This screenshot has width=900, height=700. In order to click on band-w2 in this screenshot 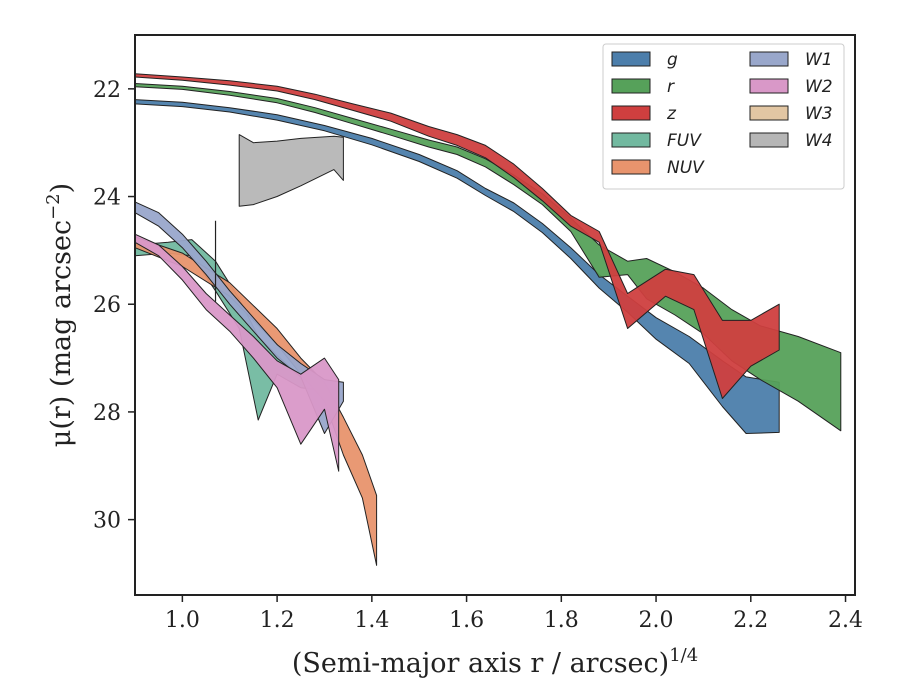, I will do `click(237, 352)`.